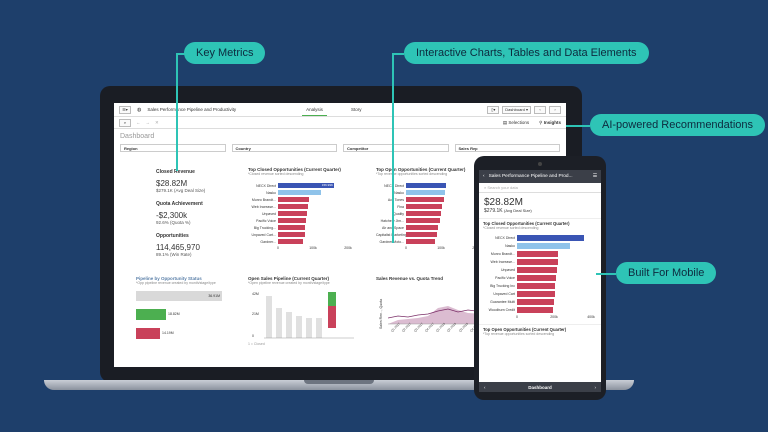 This screenshot has width=768, height=432. I want to click on bar-row: Unpaved Cart, so click(540, 294).